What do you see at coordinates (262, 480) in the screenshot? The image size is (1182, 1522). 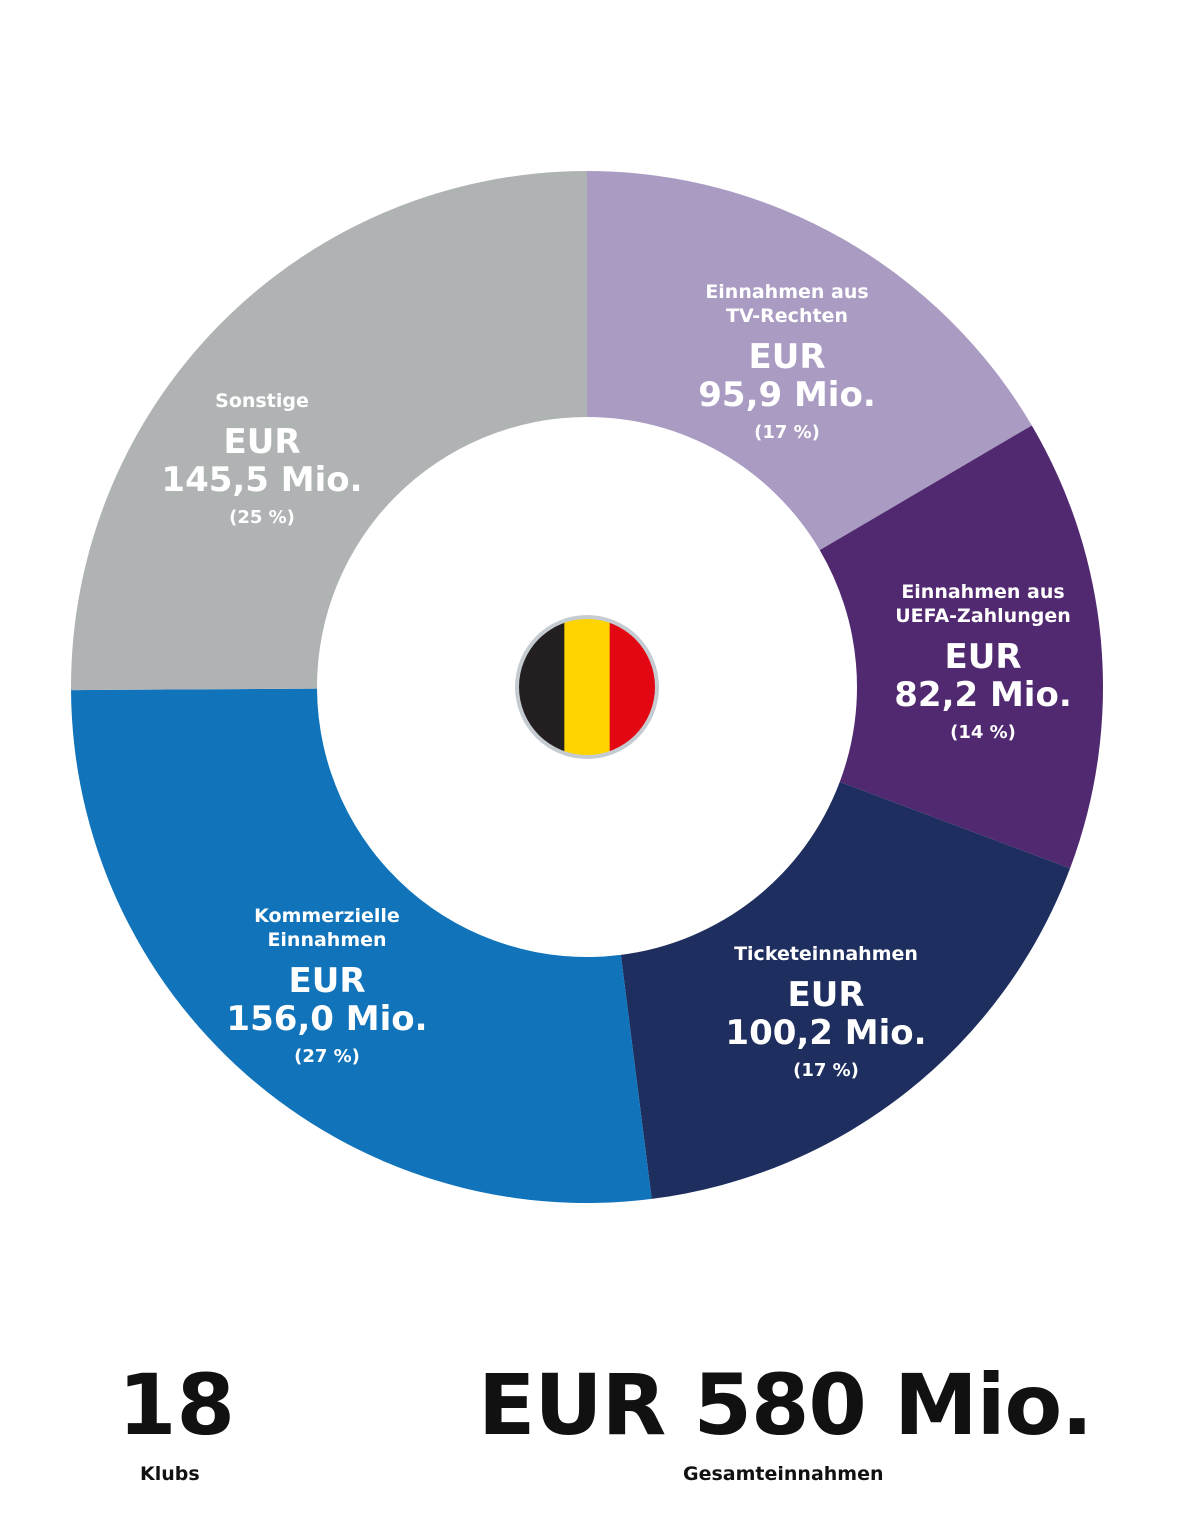 I see `slice-value-label: 145,5 Mio.` at bounding box center [262, 480].